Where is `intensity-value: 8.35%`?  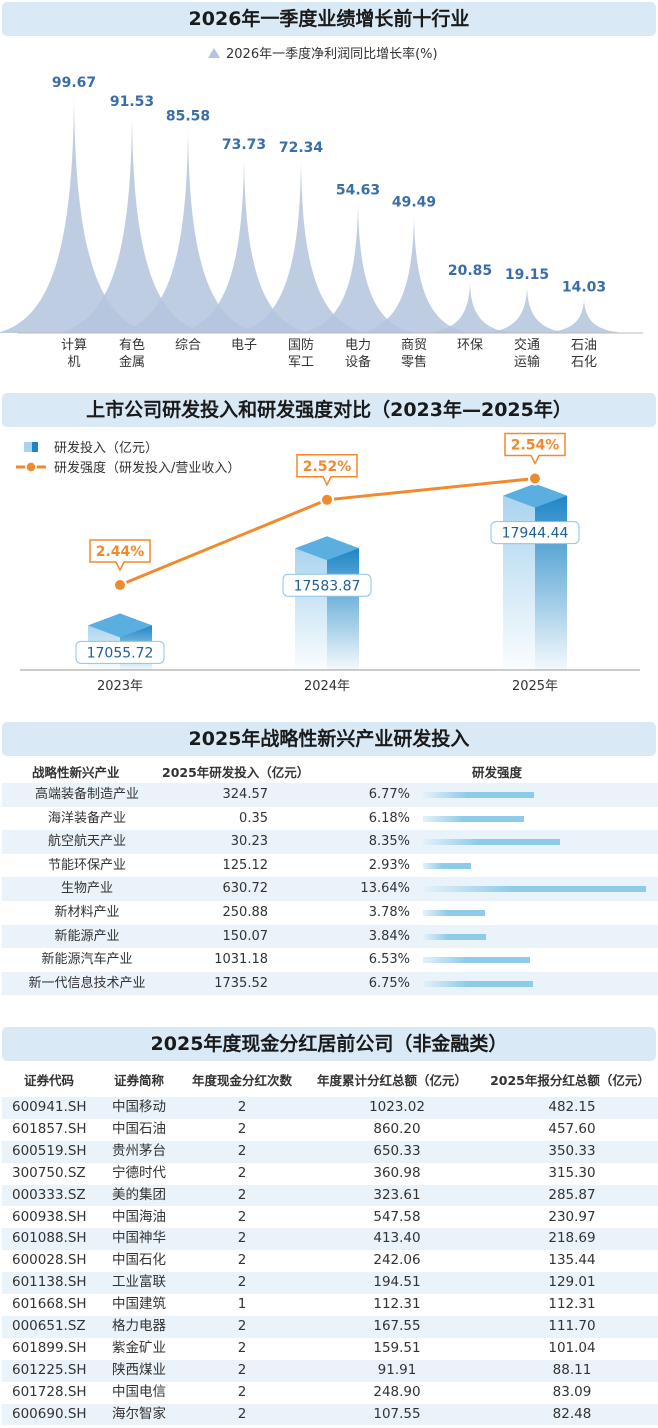
intensity-value: 8.35% is located at coordinates (389, 842).